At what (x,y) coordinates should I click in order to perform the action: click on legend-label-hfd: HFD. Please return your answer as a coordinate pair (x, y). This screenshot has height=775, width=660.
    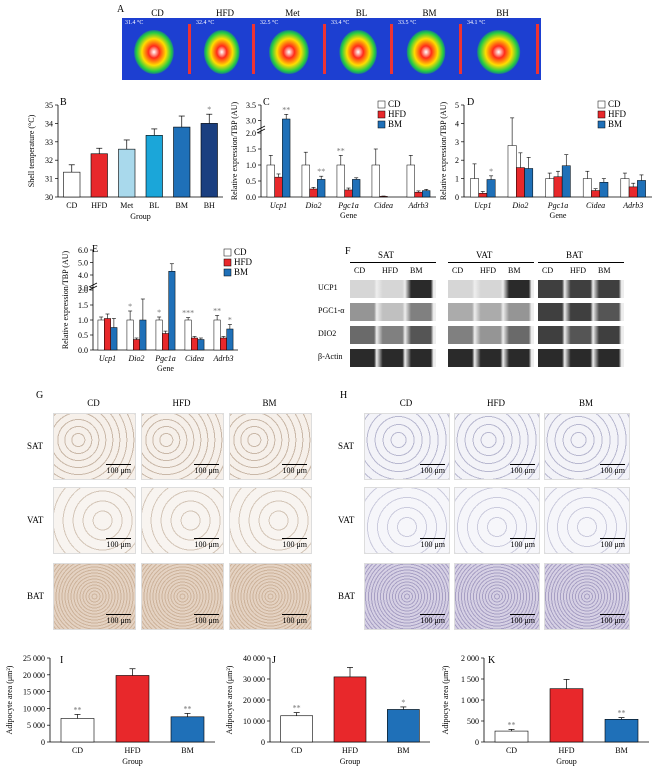
    Looking at the image, I should click on (243, 262).